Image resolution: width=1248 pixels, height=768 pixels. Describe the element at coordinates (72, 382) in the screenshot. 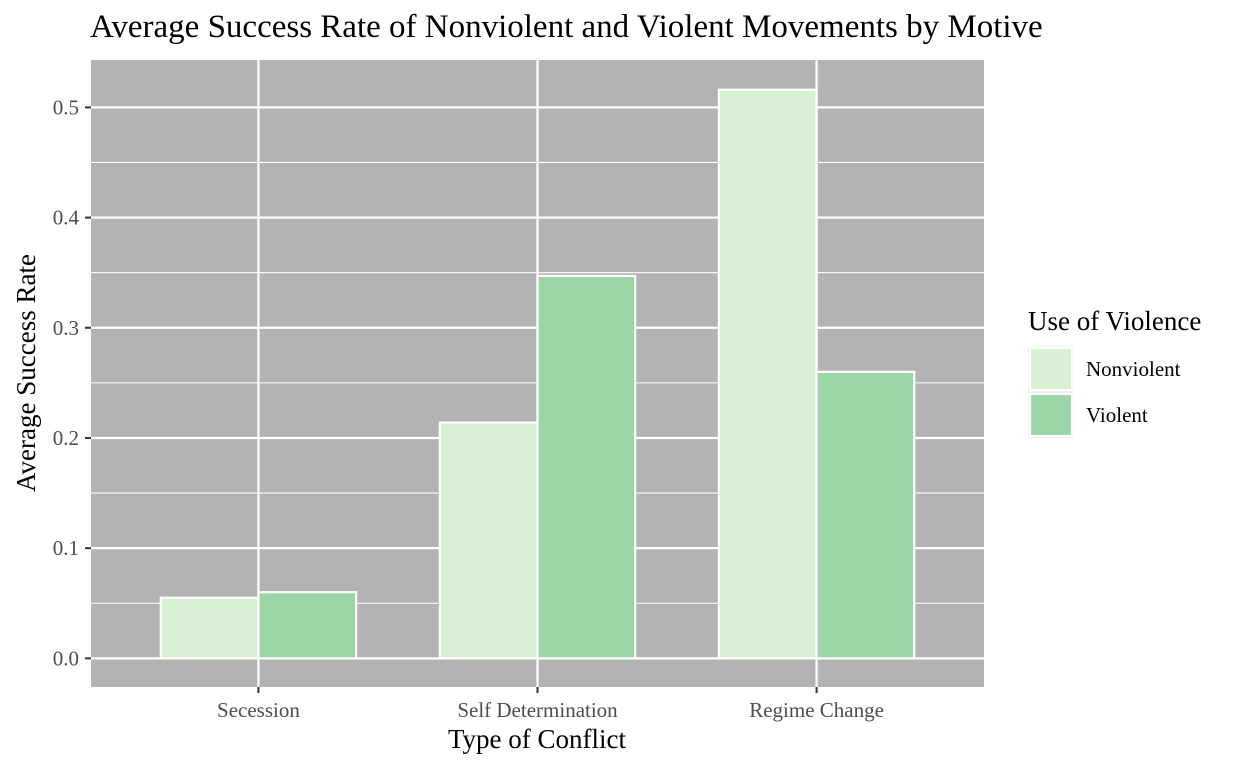

I see `y-axis: 0.0 0.1 0.2 0.3 0.4 0.5` at that location.